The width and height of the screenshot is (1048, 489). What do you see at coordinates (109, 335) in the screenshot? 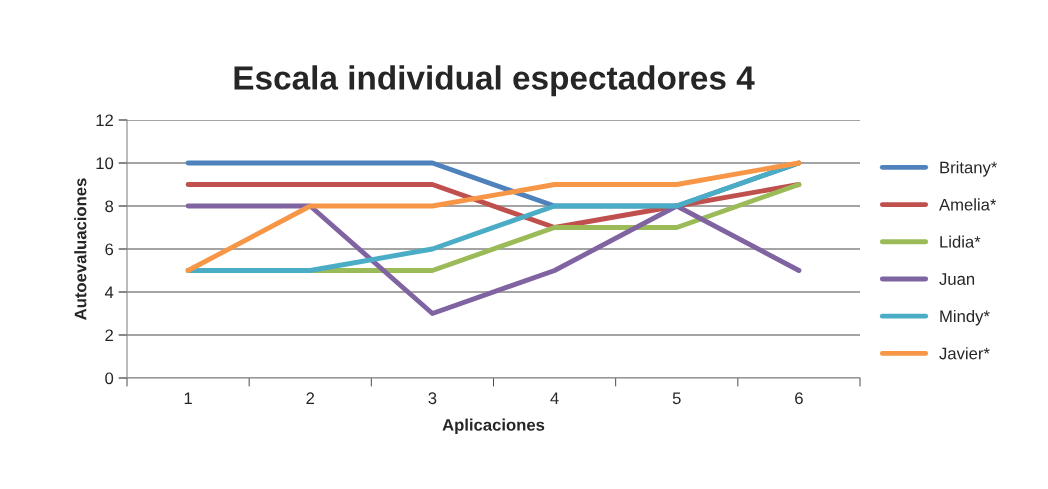
I see `y-tick-label: 2` at bounding box center [109, 335].